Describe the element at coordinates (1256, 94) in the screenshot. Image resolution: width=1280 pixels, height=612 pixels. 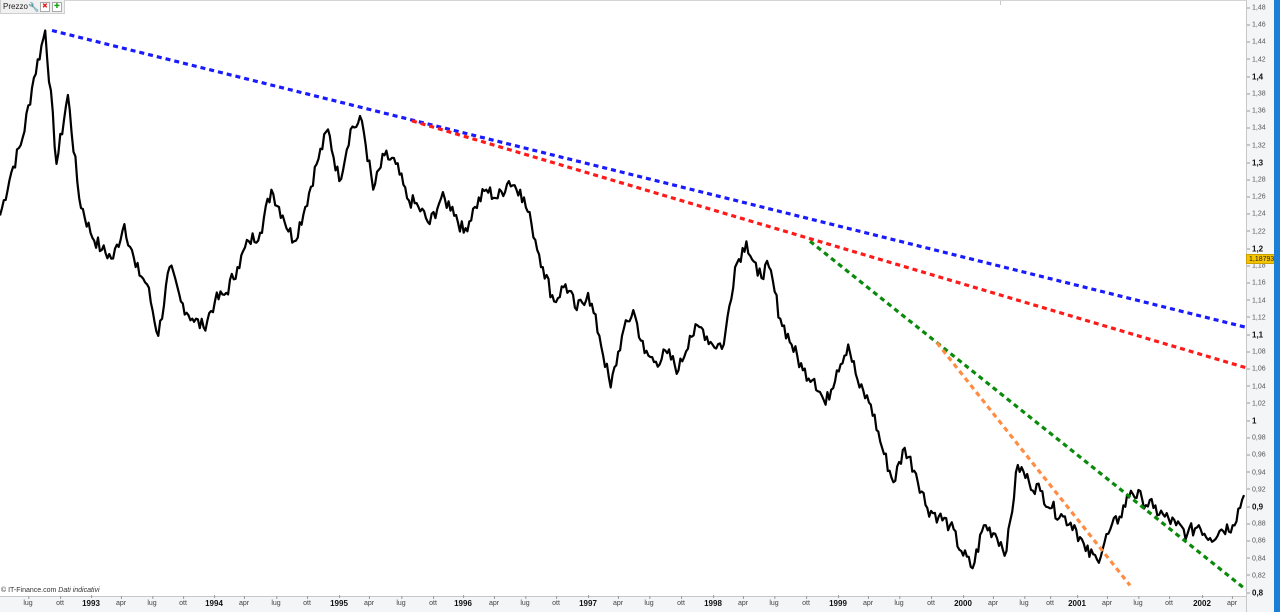
I see `y-tick-label: 1,38` at that location.